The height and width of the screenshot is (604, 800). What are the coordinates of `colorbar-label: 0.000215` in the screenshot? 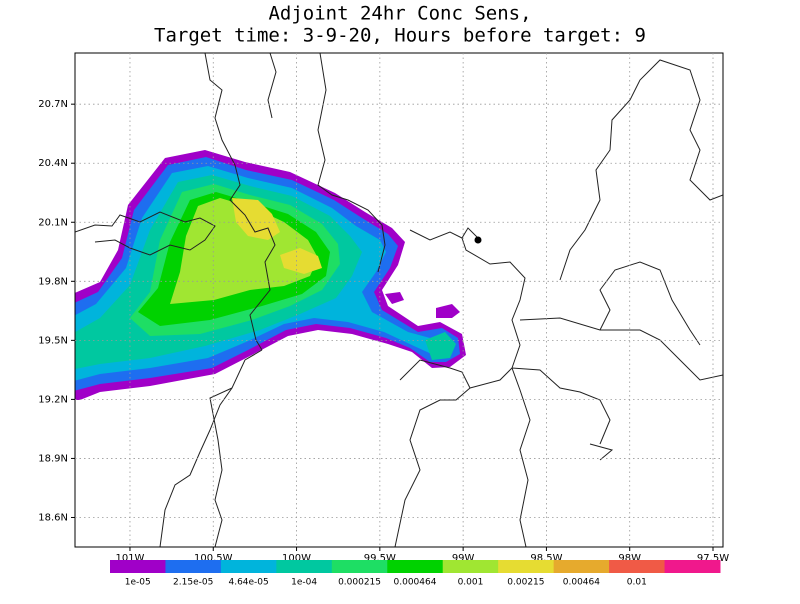 It's located at (359, 583).